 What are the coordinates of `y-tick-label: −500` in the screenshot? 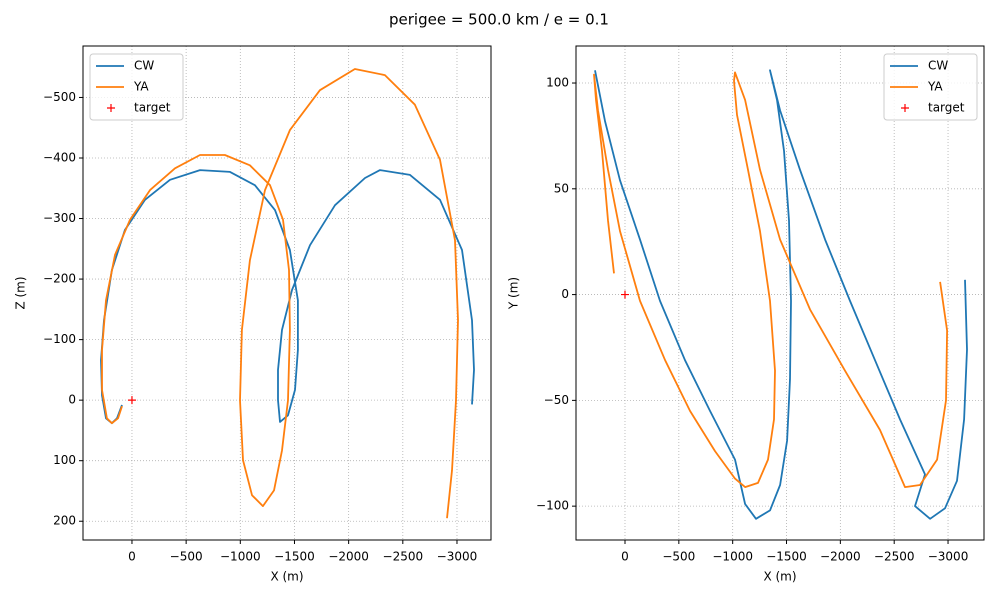 It's located at (59, 97).